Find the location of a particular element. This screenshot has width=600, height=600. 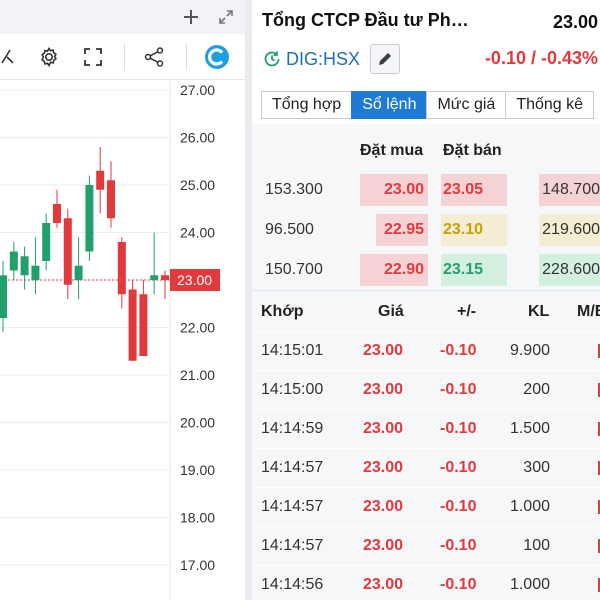

order-book-row: 153.300 23.00 23.05 148.700 is located at coordinates (426, 190).